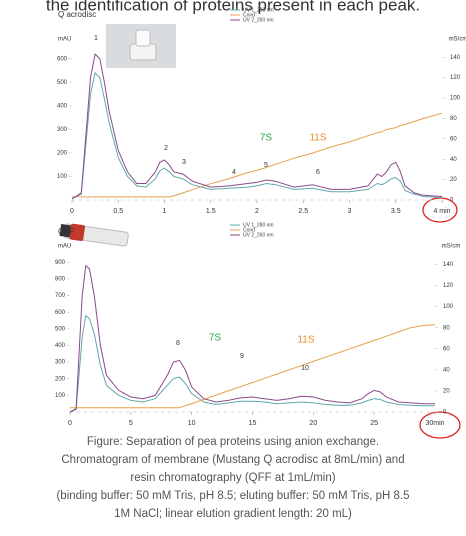 The height and width of the screenshot is (536, 466). What do you see at coordinates (118, 211) in the screenshot?
I see `x-tick-label: 0.5` at bounding box center [118, 211].